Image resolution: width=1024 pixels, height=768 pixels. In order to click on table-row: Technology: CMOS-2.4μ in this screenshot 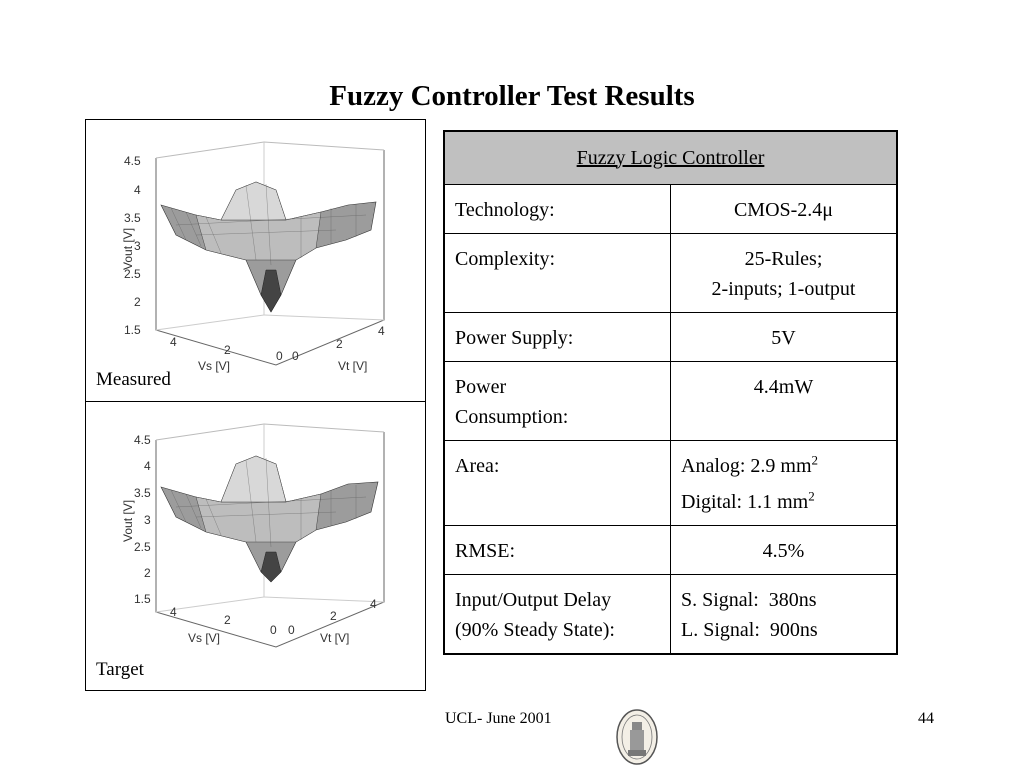, I will do `click(670, 209)`.